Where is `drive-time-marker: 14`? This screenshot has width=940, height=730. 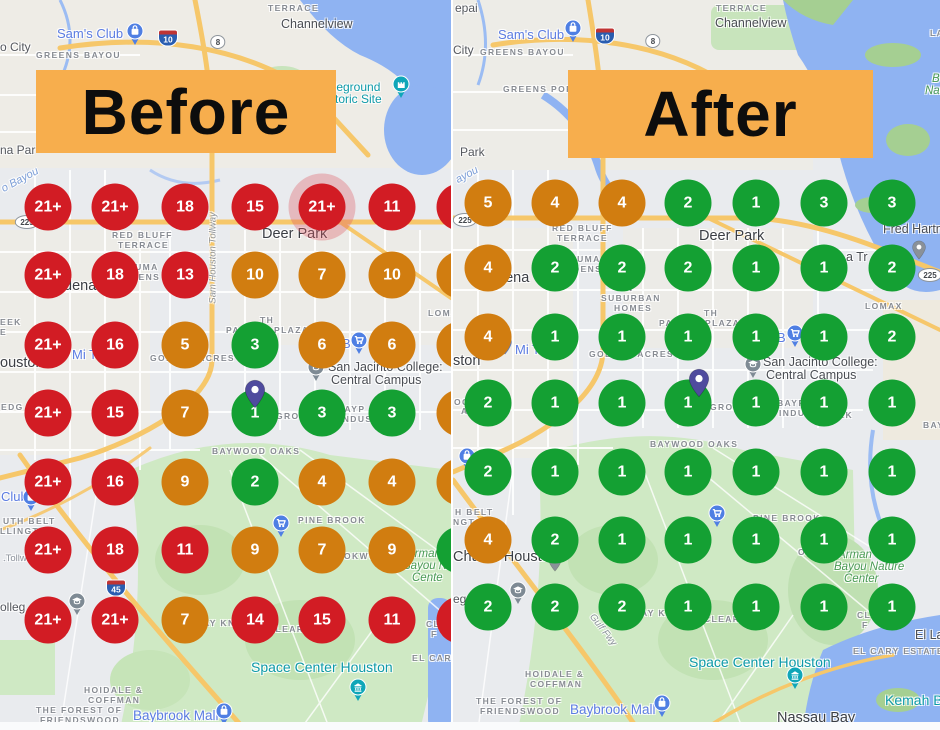
drive-time-marker: 14 is located at coordinates (255, 620).